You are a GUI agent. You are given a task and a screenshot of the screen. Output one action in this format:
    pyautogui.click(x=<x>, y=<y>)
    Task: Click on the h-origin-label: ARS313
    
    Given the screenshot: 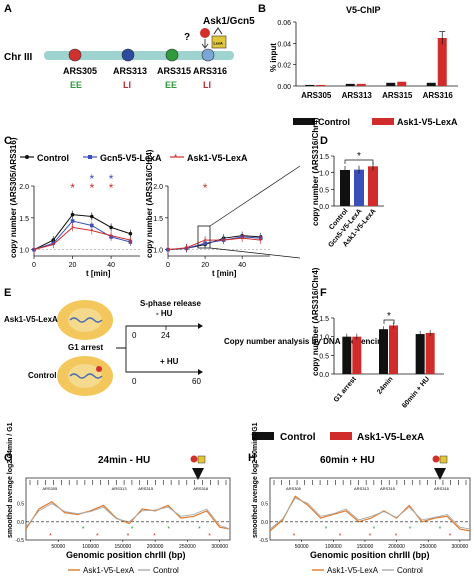 What is the action you would take?
    pyautogui.click(x=362, y=488)
    